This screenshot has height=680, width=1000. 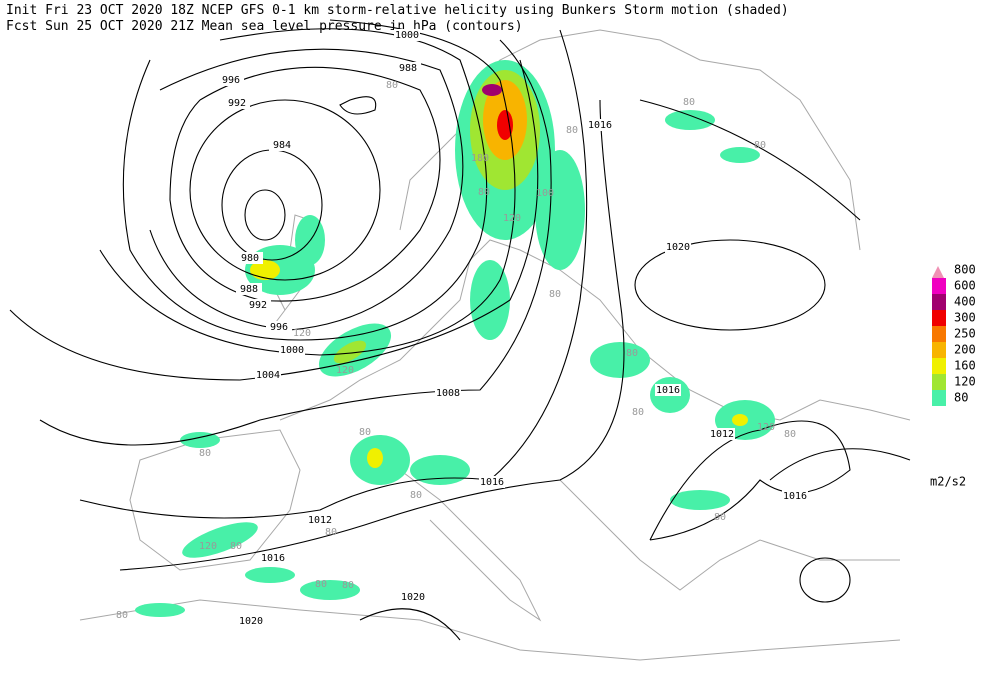 What do you see at coordinates (965, 318) in the screenshot?
I see `legend-label: 300` at bounding box center [965, 318].